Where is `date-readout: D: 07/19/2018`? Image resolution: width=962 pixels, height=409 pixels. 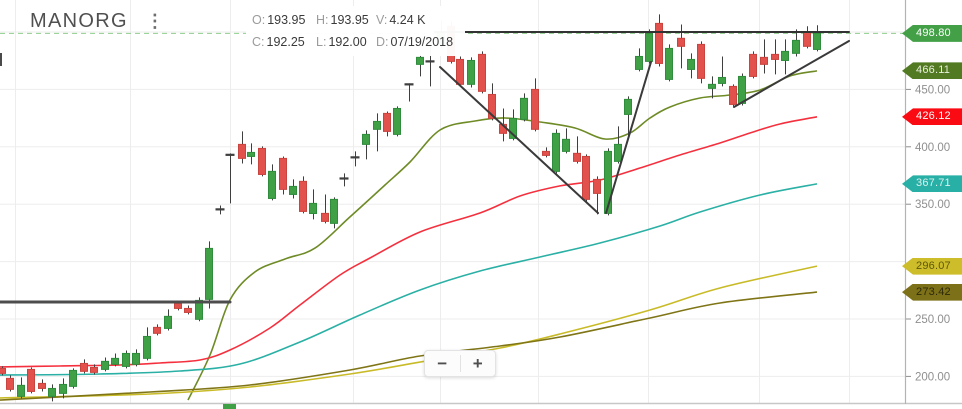
date-readout: D: 07/19/2018 is located at coordinates (415, 42).